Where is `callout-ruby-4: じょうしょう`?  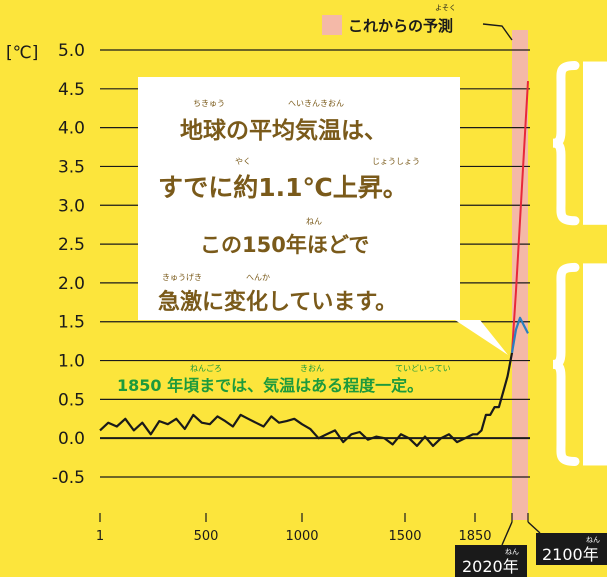
callout-ruby-4: じょうしょう is located at coordinates (396, 161).